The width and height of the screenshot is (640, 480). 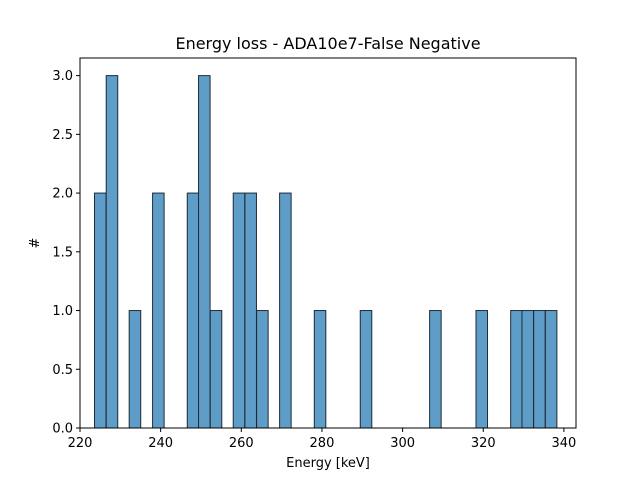 What do you see at coordinates (62, 194) in the screenshot?
I see `y-tick-label: 2.0` at bounding box center [62, 194].